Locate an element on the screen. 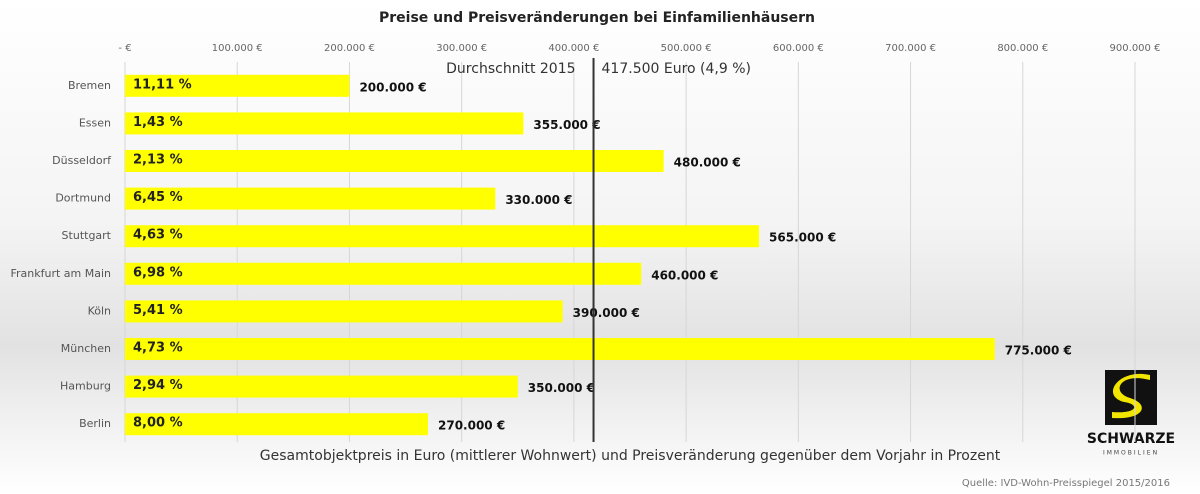  x-tick-label: 400.000 € is located at coordinates (573, 48).